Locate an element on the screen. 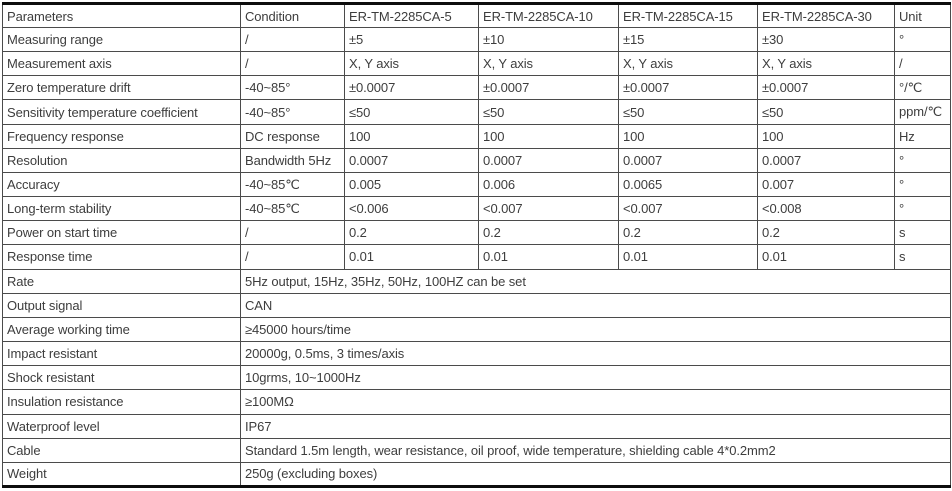 The height and width of the screenshot is (491, 952). parameter-cell: Impact resistant is located at coordinates (121, 354).